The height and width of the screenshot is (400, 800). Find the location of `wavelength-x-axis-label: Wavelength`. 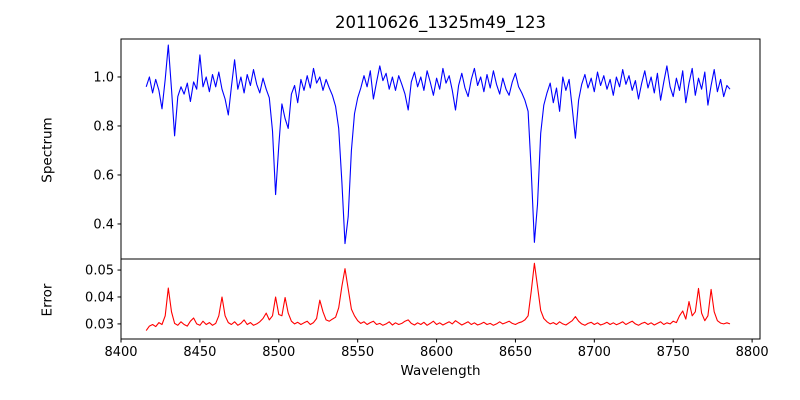

wavelength-x-axis-label: Wavelength is located at coordinates (440, 371).